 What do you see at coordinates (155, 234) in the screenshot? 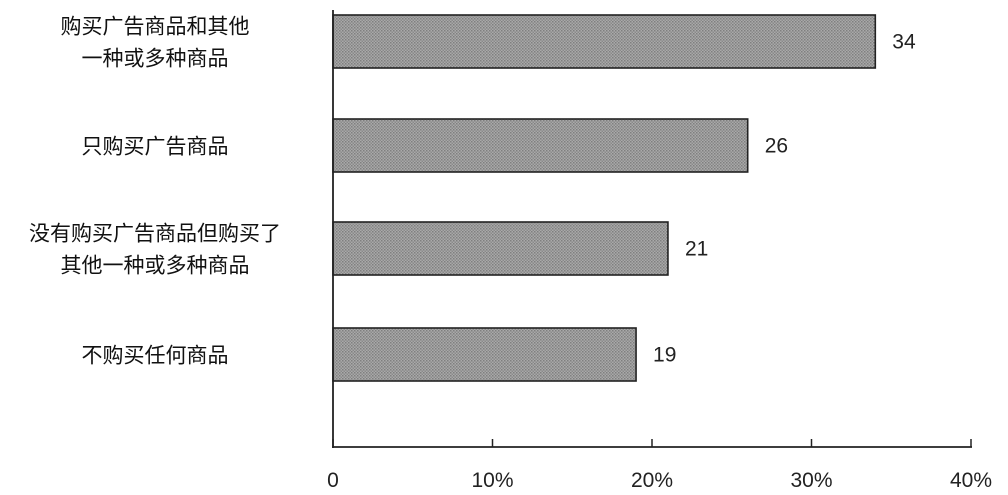
I see `category-label-3-line-1: 没有购买广告商品但购买了` at bounding box center [155, 234].